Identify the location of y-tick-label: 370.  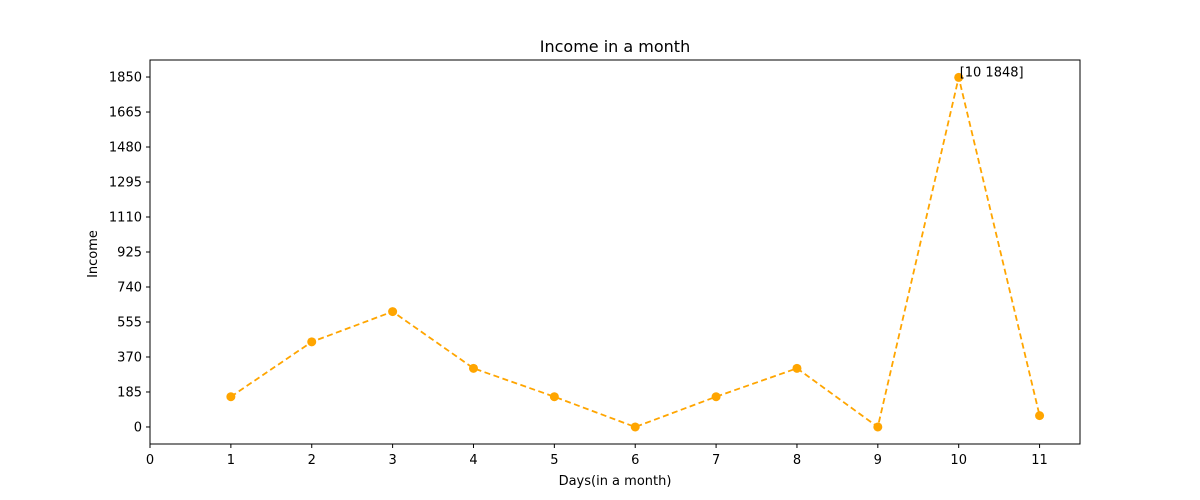
(129, 357).